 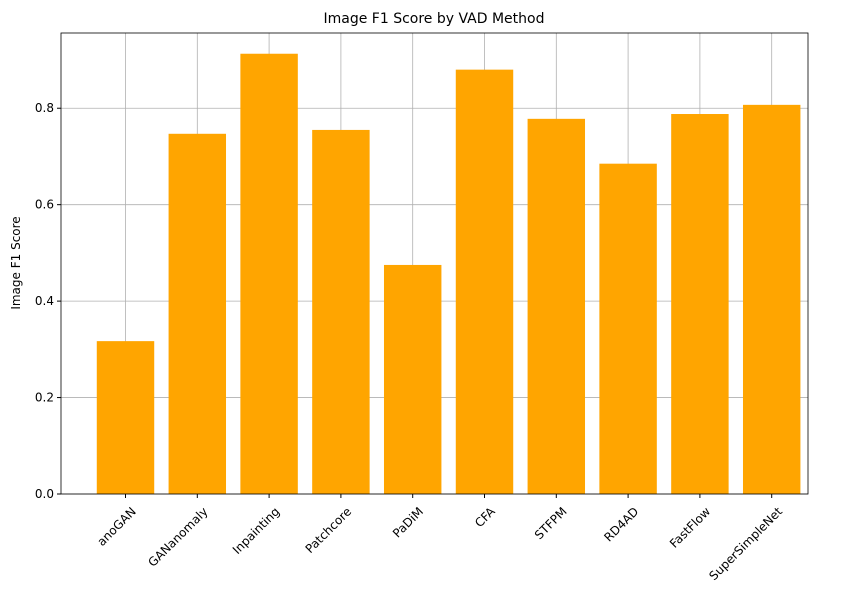 I want to click on x-tick-label: Patchcore, so click(x=329, y=530).